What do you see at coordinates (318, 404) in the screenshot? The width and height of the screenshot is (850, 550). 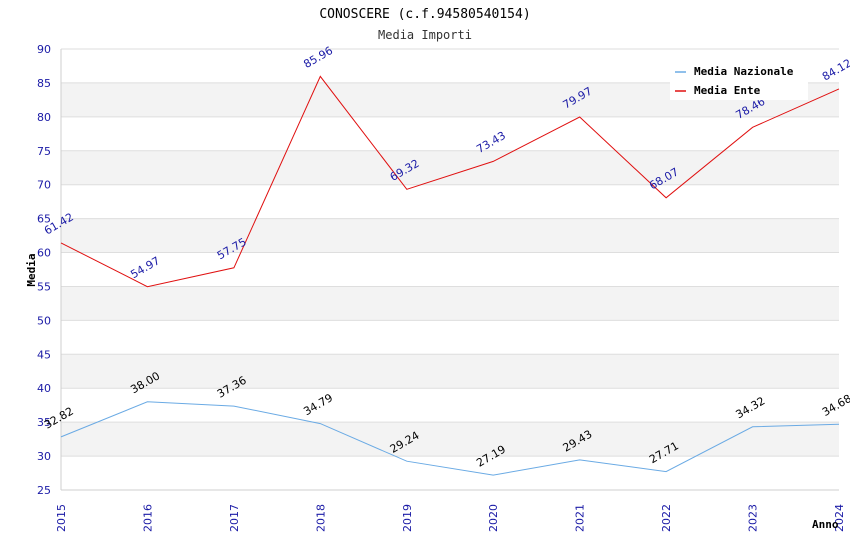 I see `data-label: 34.79` at bounding box center [318, 404].